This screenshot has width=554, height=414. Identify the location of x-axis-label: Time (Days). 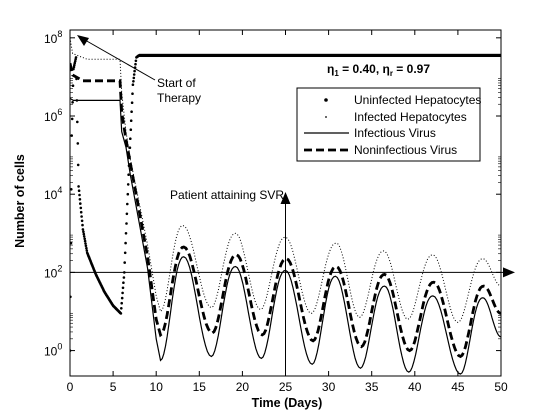
(287, 403).